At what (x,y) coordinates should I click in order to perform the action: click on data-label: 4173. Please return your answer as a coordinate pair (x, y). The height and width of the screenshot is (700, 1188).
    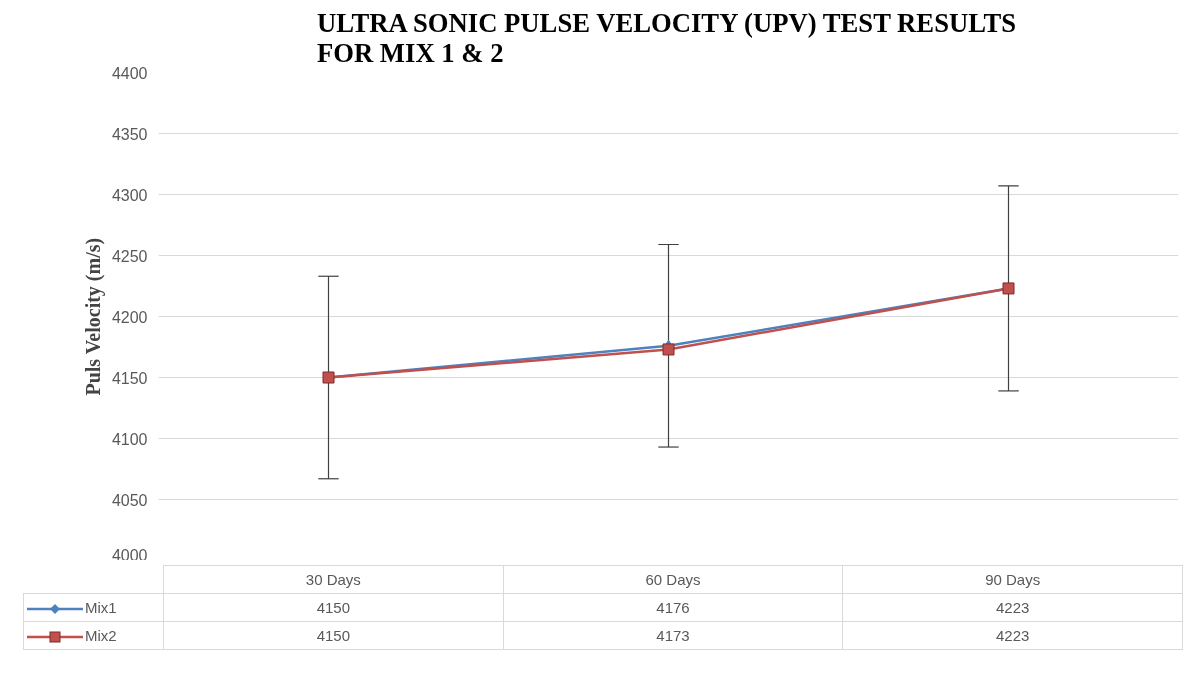
    Looking at the image, I should click on (673, 635).